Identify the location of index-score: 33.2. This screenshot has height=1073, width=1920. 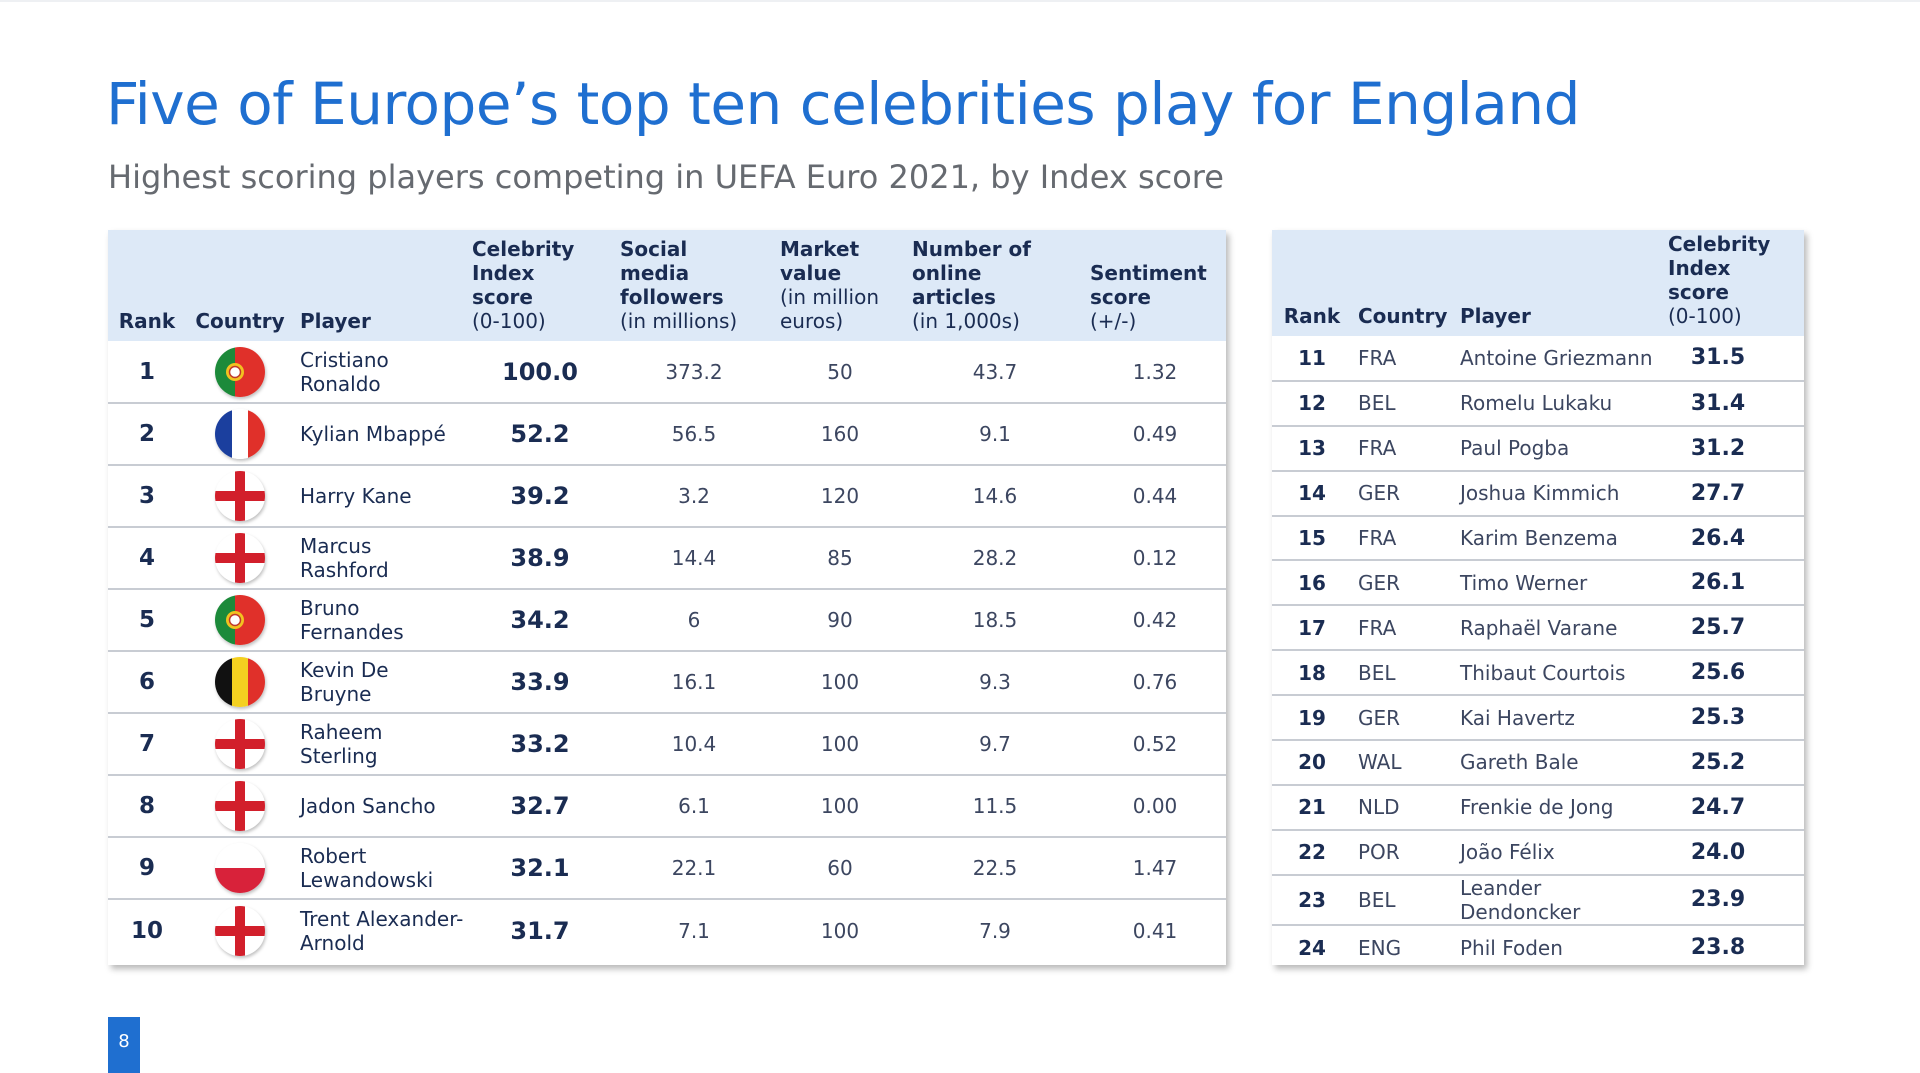
(540, 744).